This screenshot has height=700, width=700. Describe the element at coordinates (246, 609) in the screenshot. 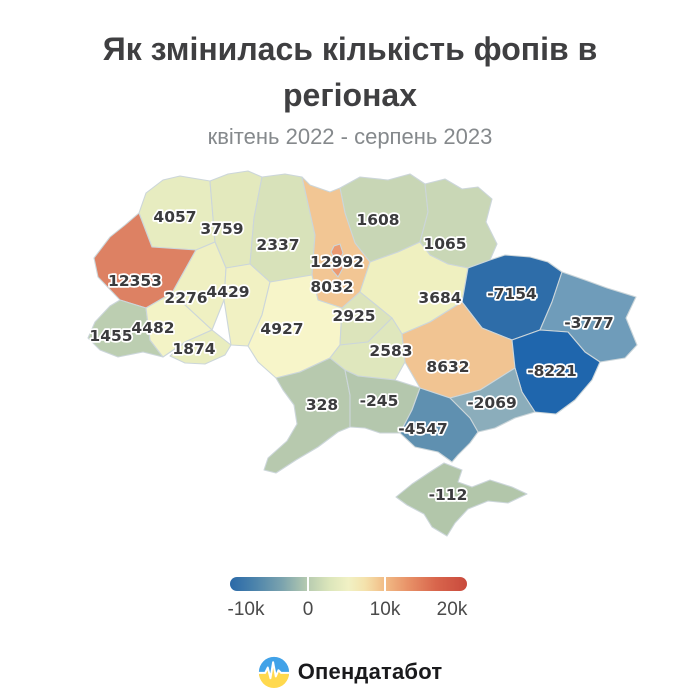

I see `legend-label-minus10k: -10k` at that location.